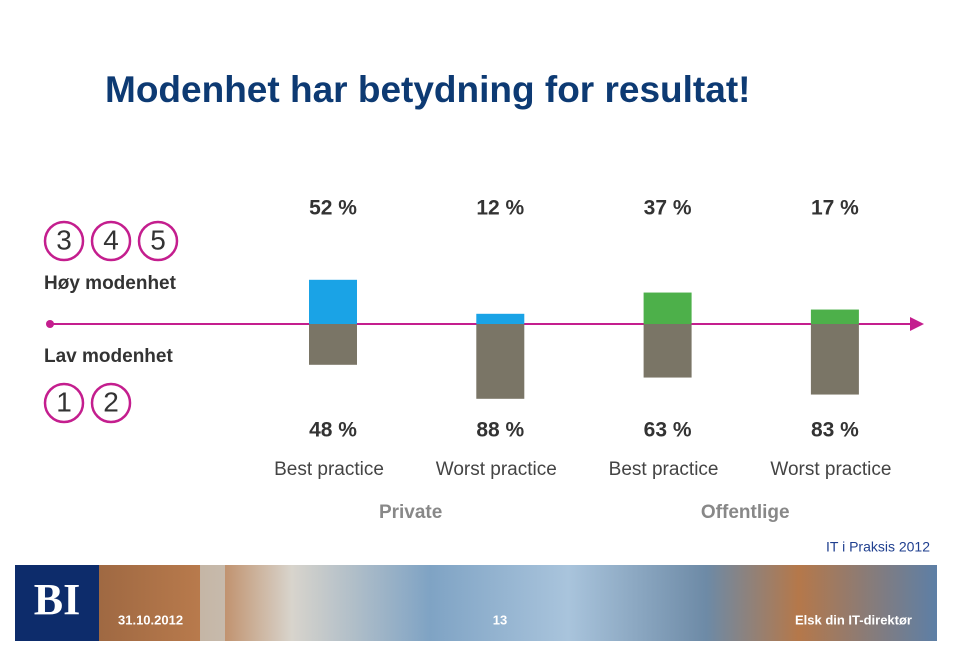  I want to click on level-number: 1, so click(64, 401).